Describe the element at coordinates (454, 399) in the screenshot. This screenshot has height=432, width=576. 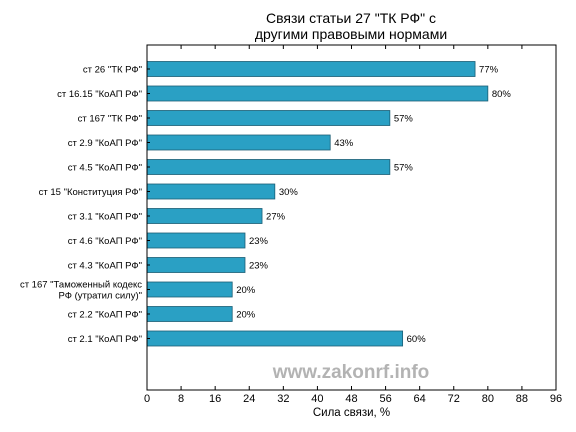
I see `x-tick-label: 72` at that location.